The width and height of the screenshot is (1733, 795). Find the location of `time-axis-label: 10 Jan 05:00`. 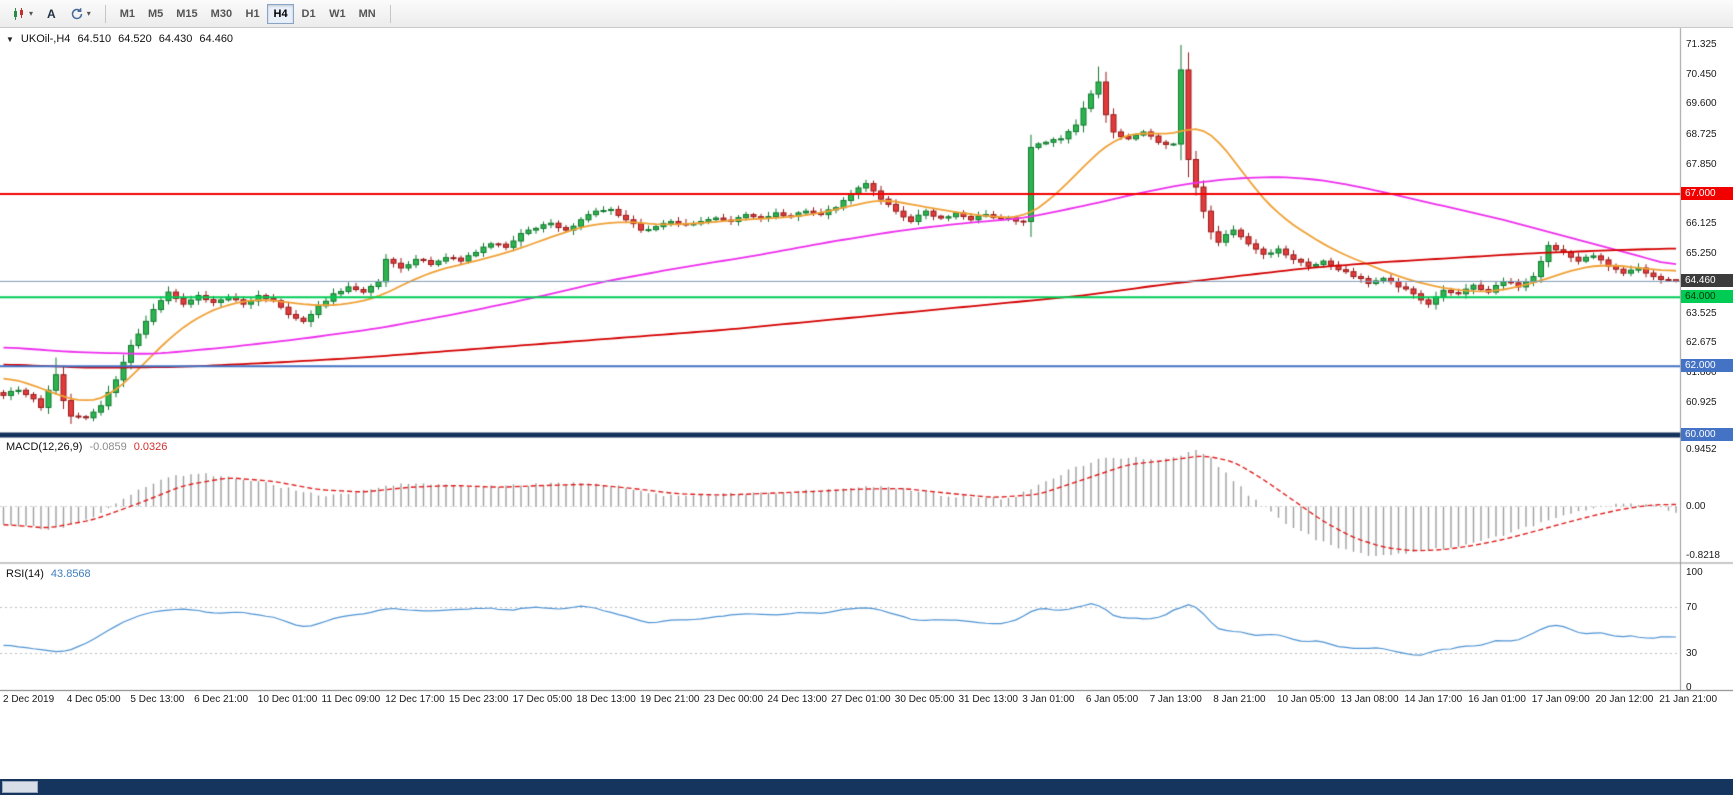

time-axis-label: 10 Jan 05:00 is located at coordinates (1306, 699).